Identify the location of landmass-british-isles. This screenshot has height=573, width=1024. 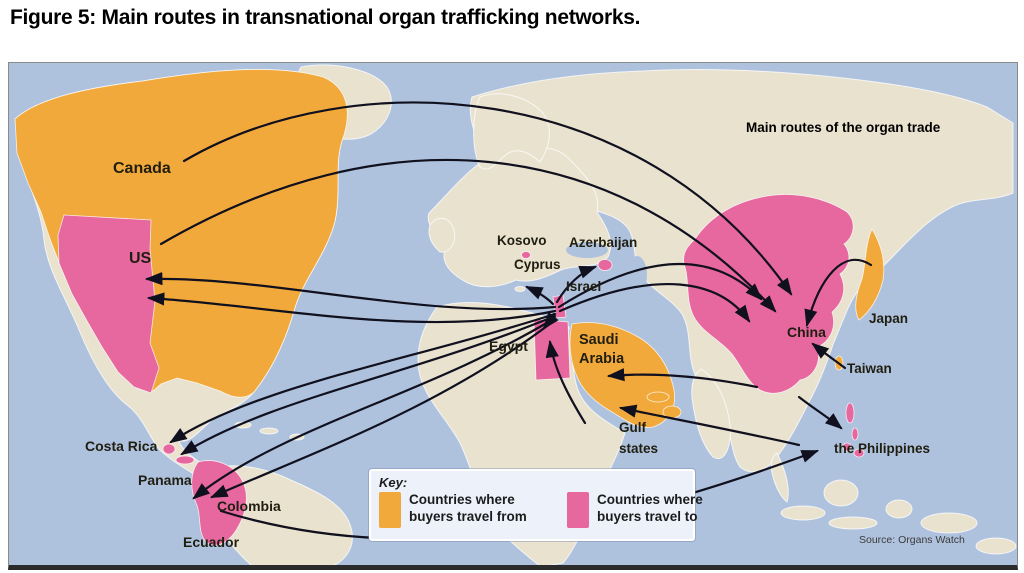
(442, 235).